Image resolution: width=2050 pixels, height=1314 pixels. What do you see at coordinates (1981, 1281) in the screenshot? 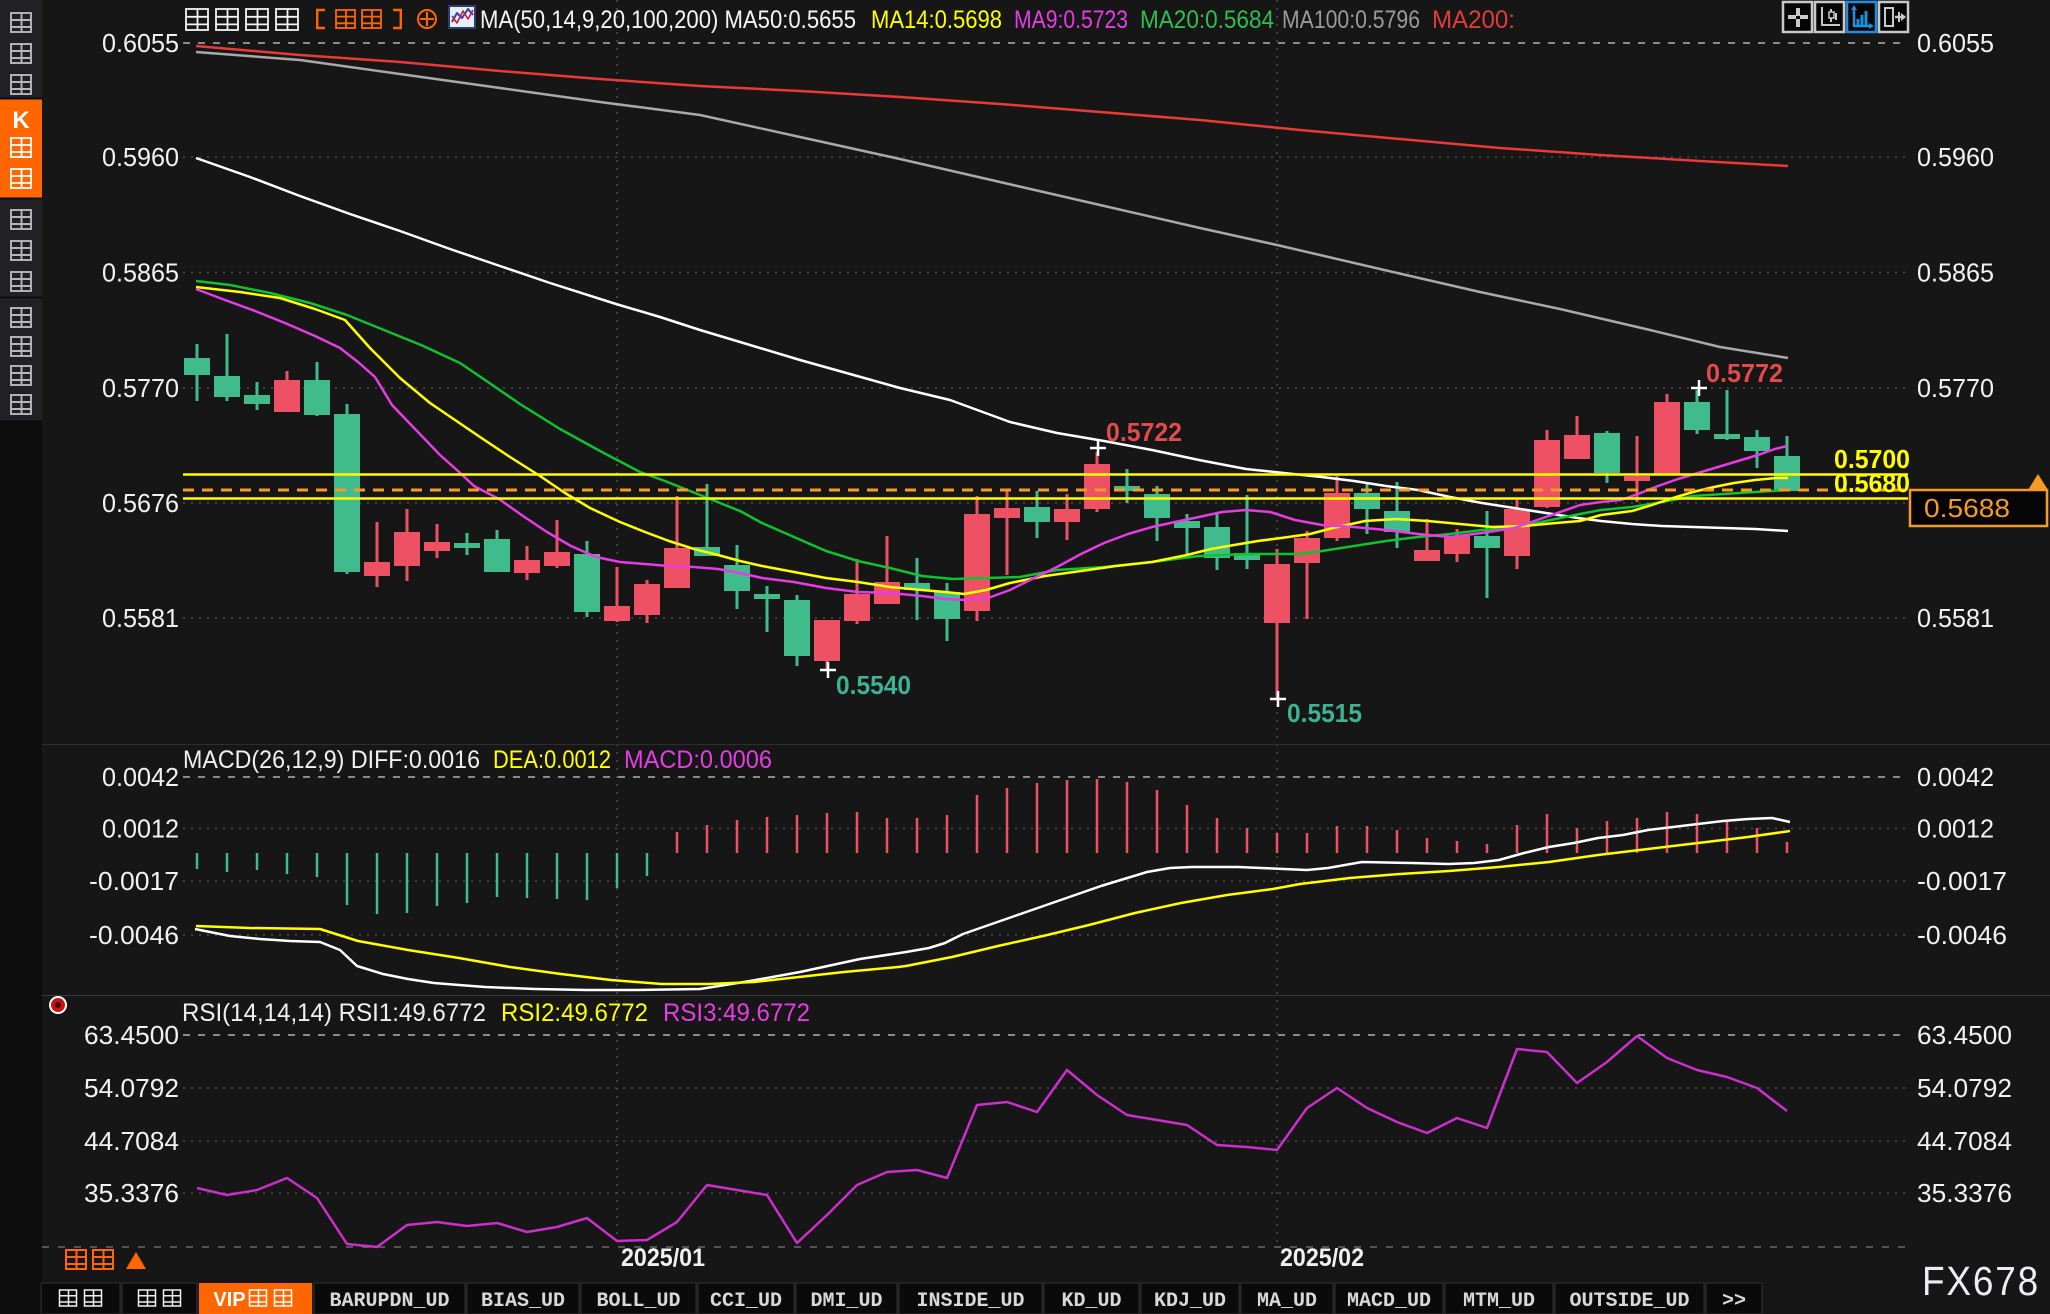
I see `svg-text: FX678` at bounding box center [1981, 1281].